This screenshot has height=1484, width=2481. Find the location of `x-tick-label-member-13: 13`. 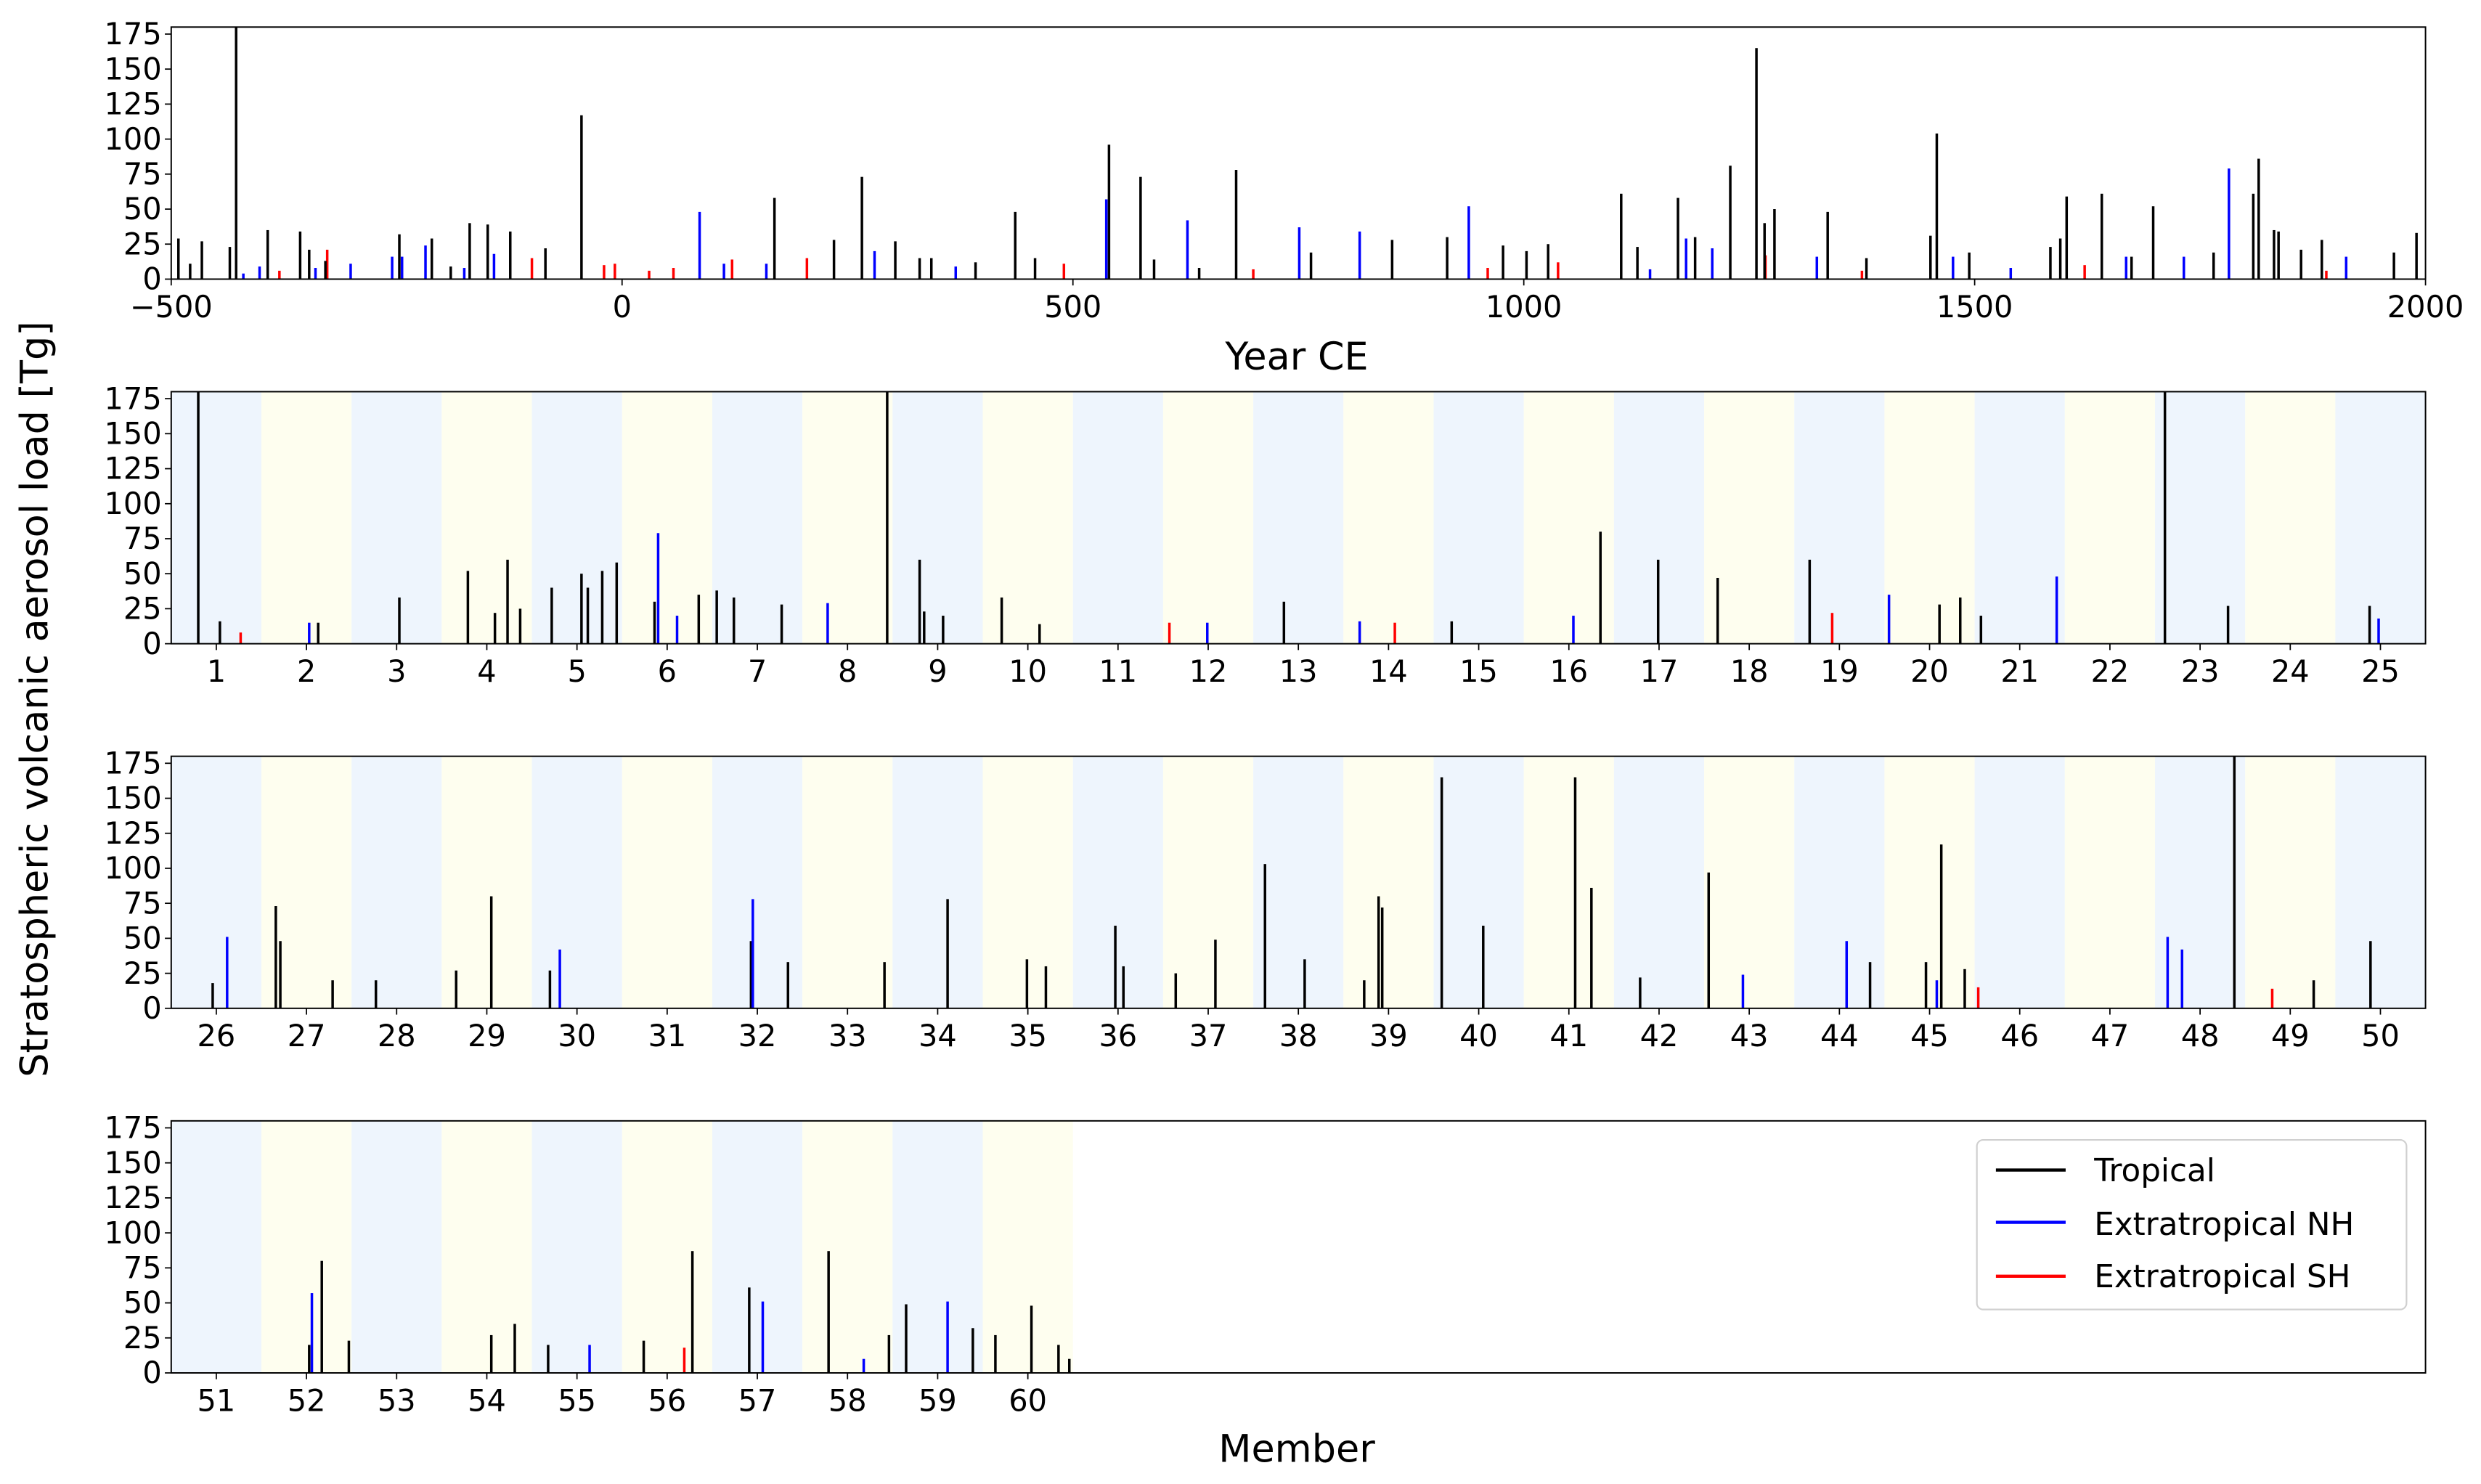

x-tick-label-member-13: 13 is located at coordinates (1299, 671).